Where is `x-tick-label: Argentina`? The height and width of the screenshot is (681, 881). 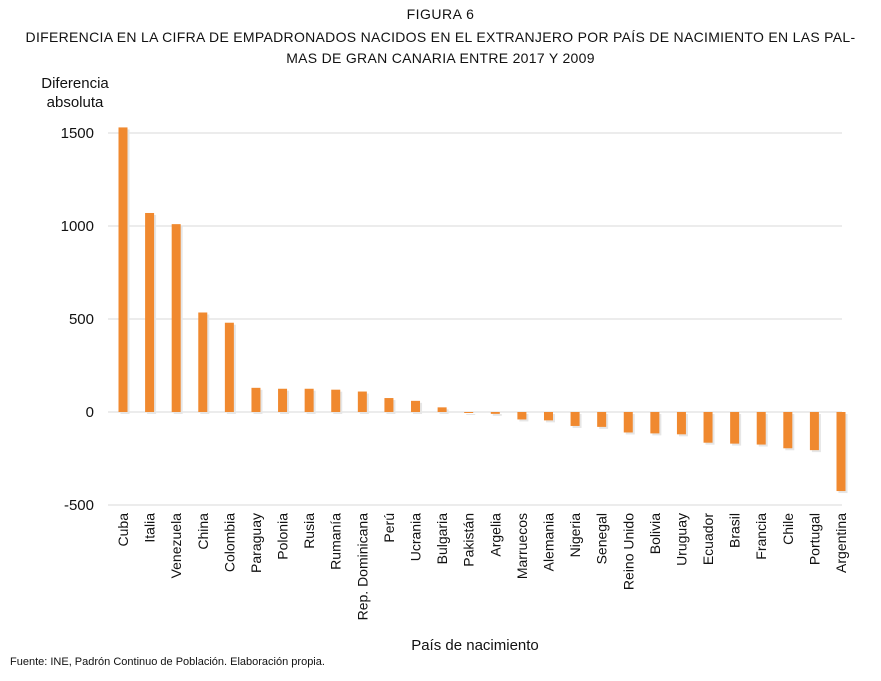
x-tick-label: Argentina is located at coordinates (841, 543).